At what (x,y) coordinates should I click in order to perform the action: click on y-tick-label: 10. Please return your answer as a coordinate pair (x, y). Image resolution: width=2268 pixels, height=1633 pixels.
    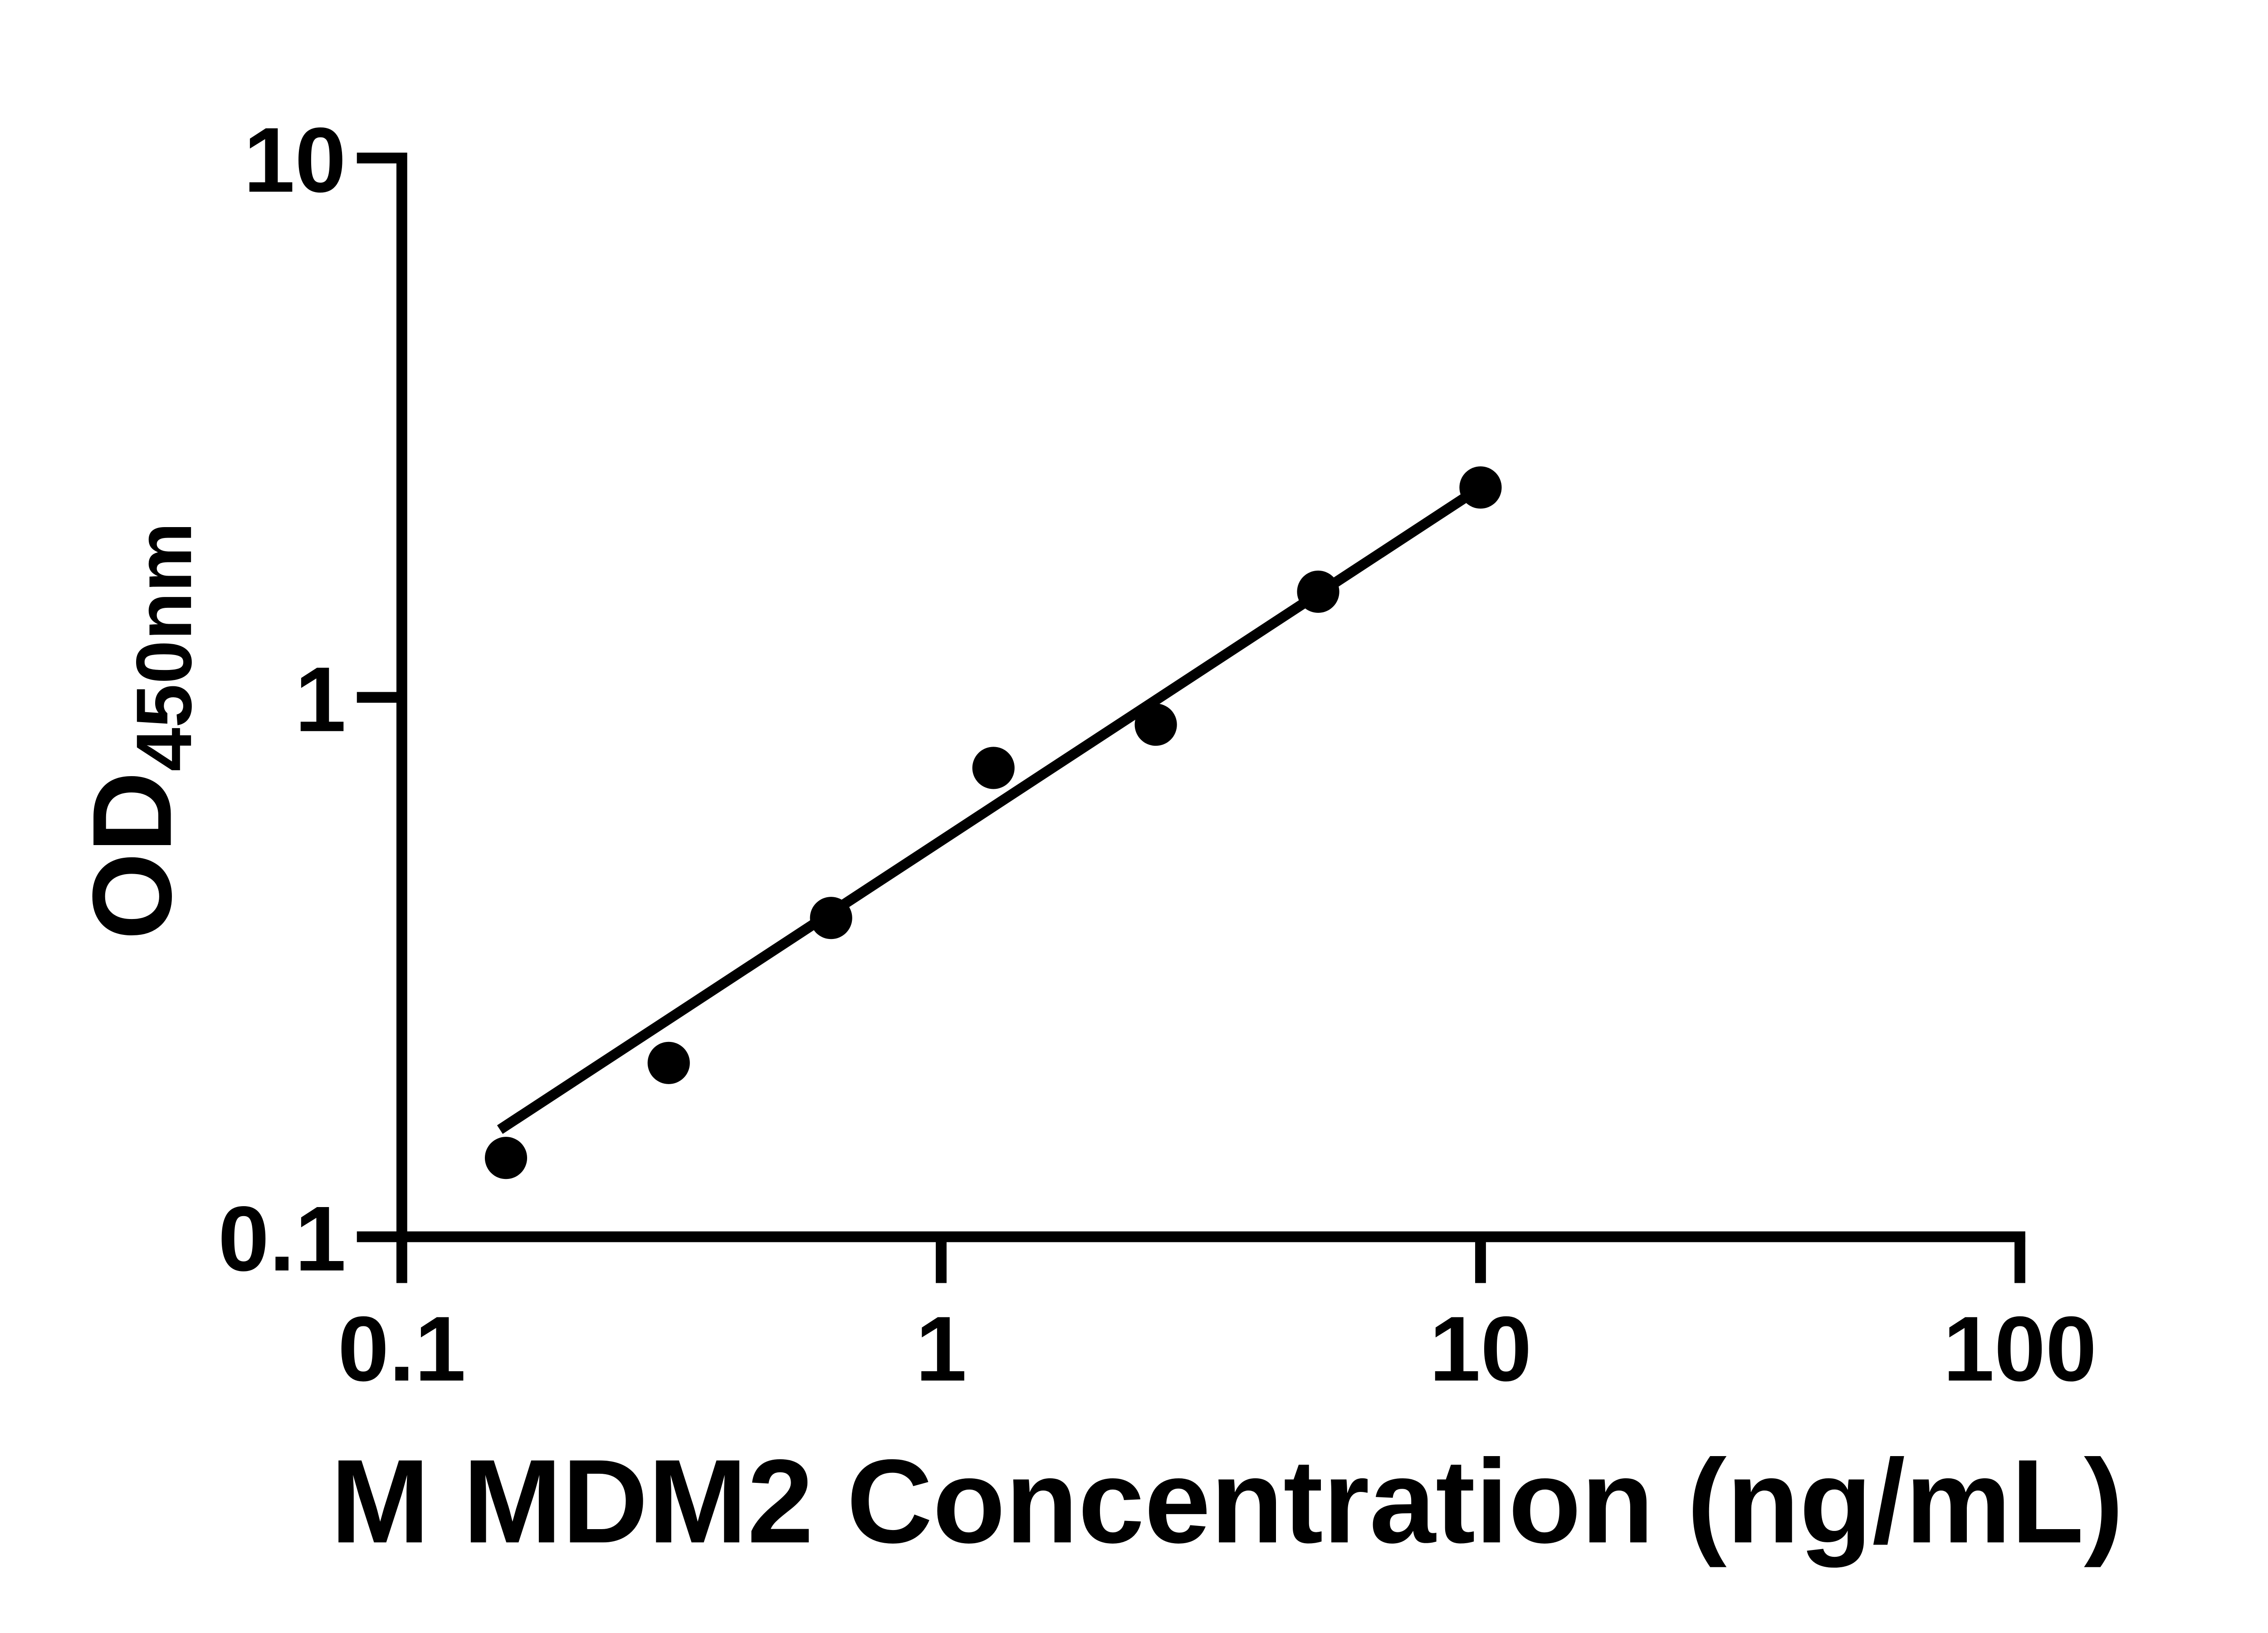
    Looking at the image, I should click on (295, 160).